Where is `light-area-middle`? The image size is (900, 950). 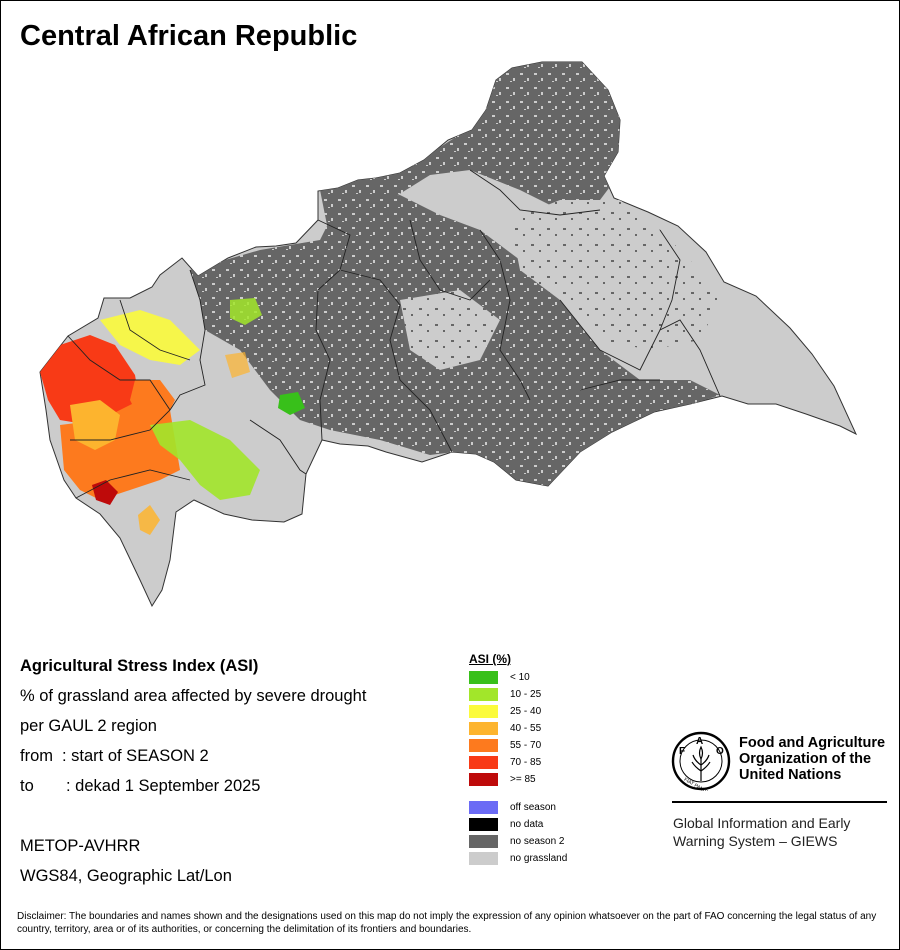 light-area-middle is located at coordinates (450, 330).